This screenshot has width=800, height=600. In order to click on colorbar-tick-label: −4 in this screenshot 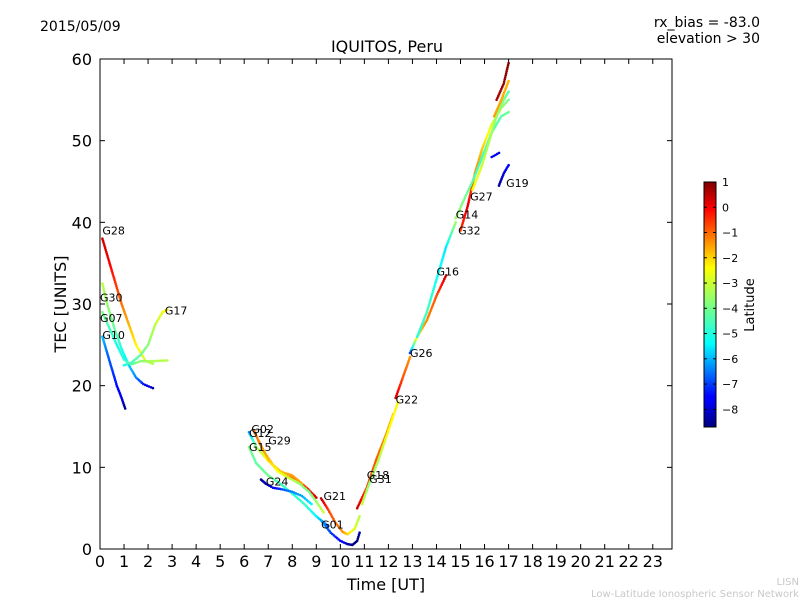, I will do `click(730, 308)`.